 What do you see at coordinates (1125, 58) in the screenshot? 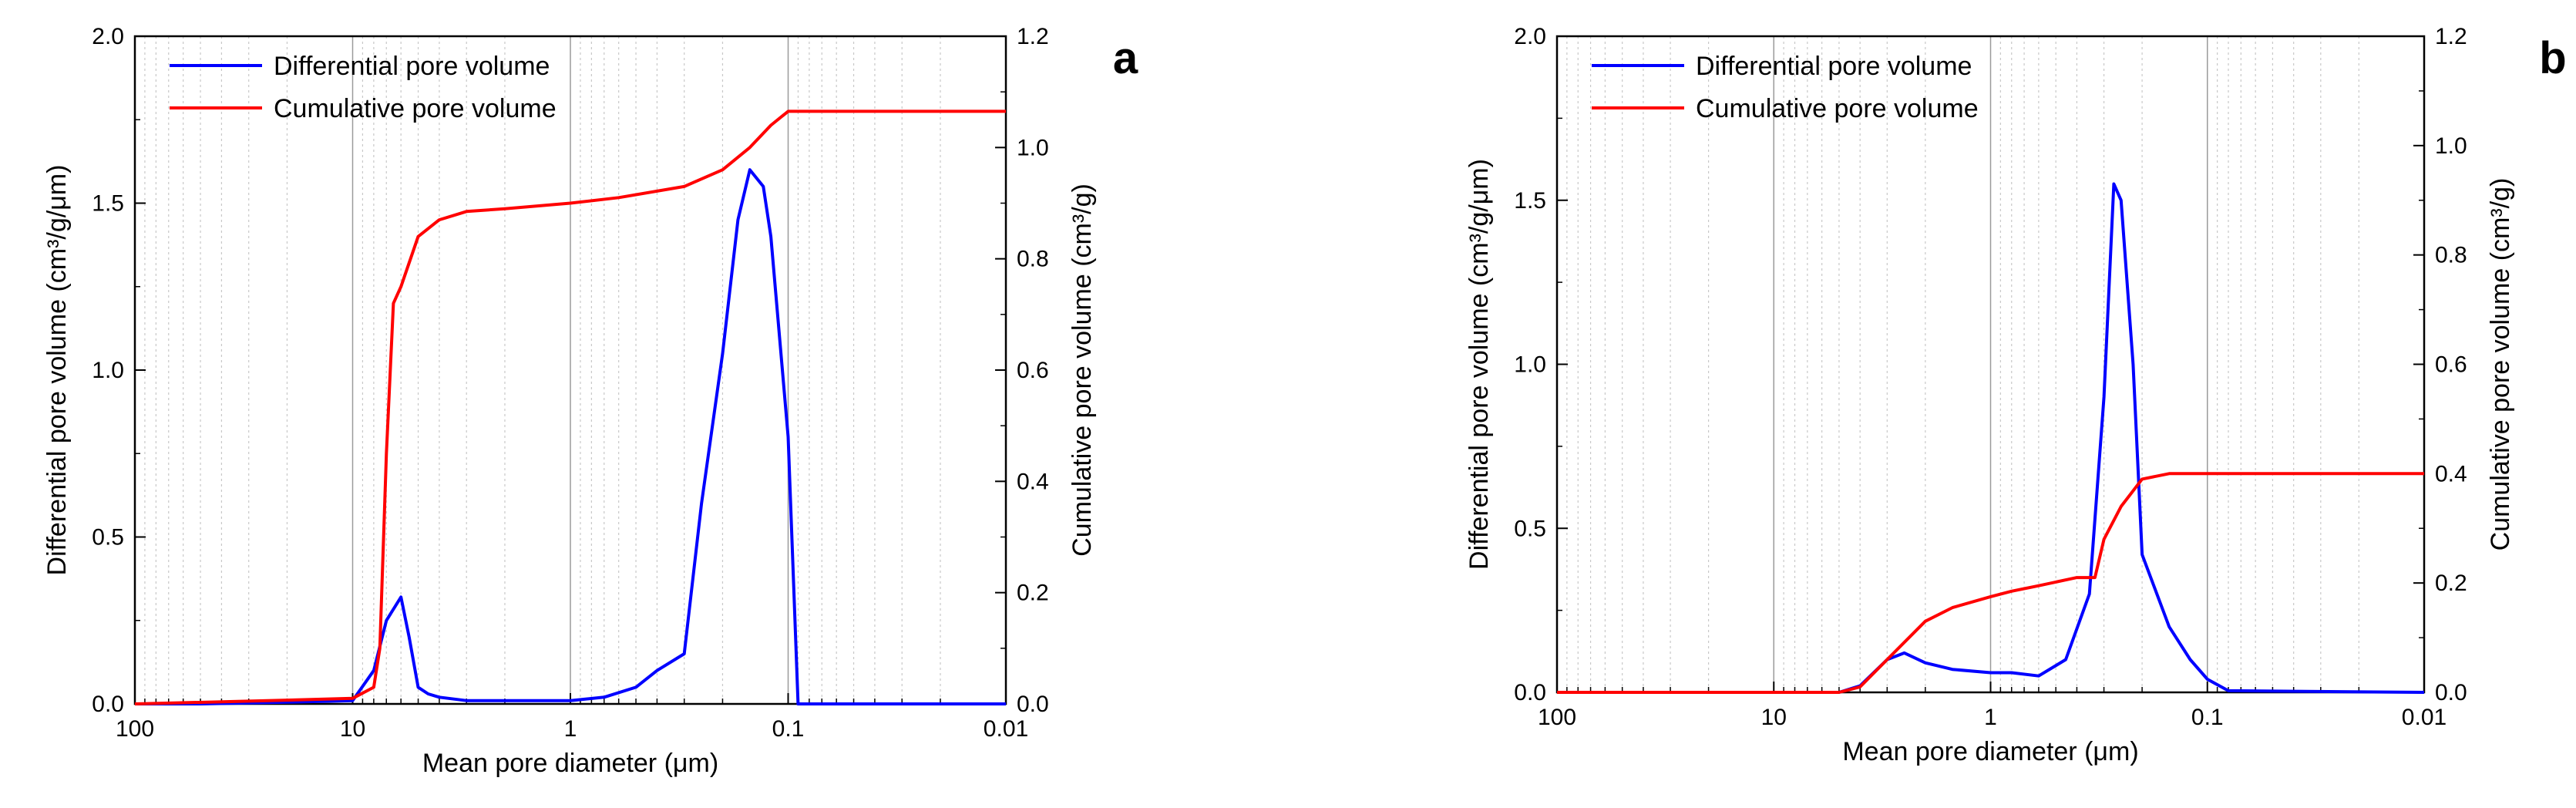
I see `panel-label: a` at bounding box center [1125, 58].